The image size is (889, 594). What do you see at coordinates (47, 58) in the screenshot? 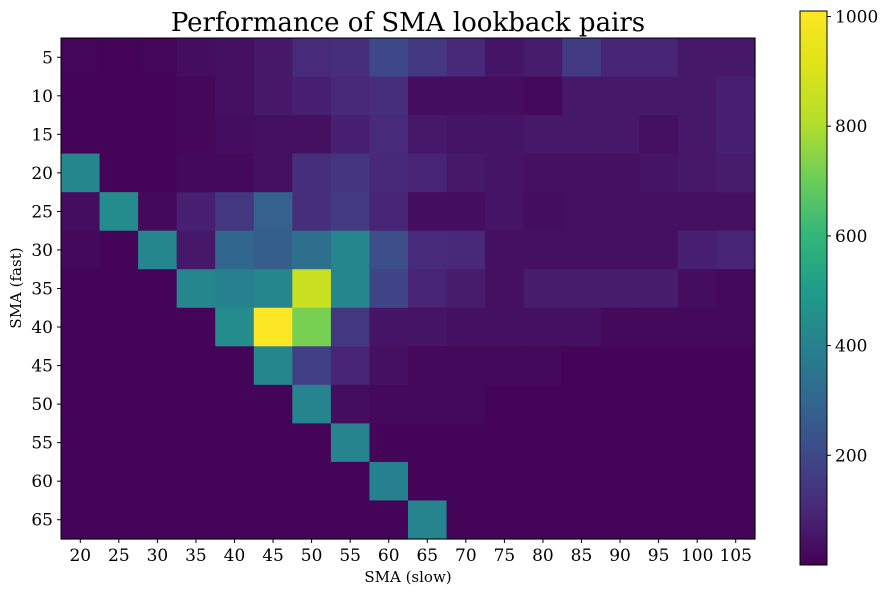
I see `y-tick-label: 5` at bounding box center [47, 58].